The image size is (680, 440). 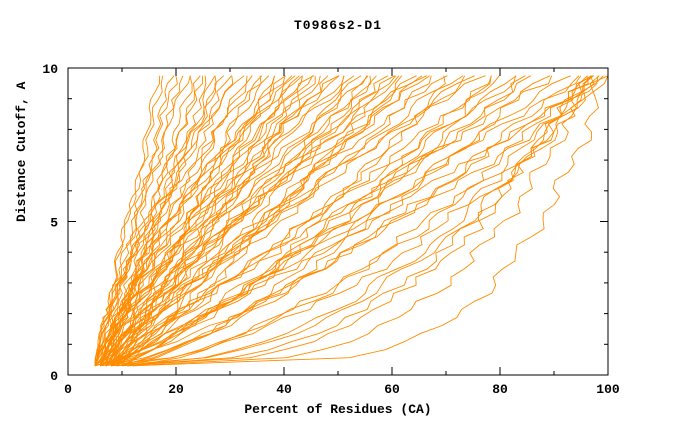 What do you see at coordinates (50, 69) in the screenshot?
I see `y-tick-label: 10` at bounding box center [50, 69].